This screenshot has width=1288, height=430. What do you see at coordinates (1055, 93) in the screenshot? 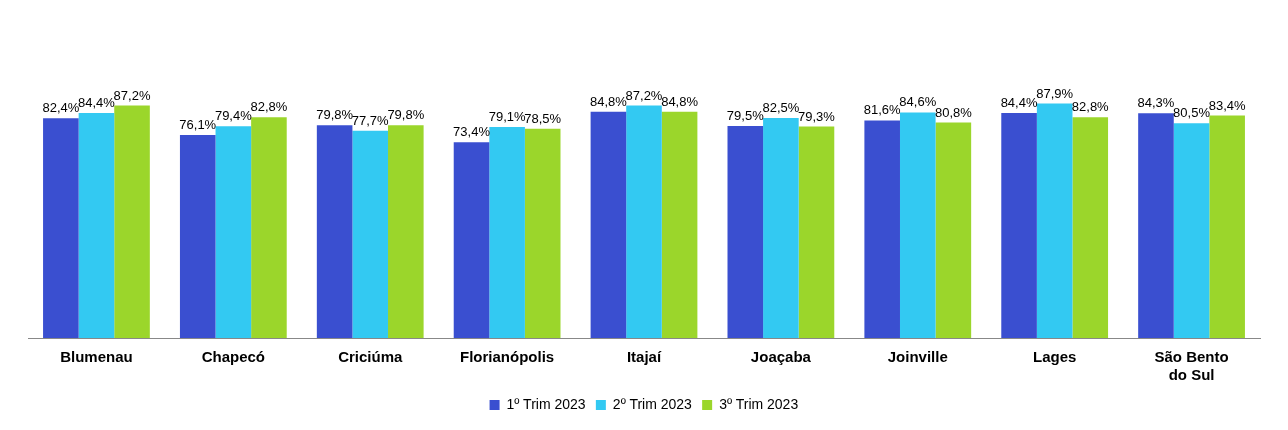
I see `data-label: 87,9%` at bounding box center [1055, 93].